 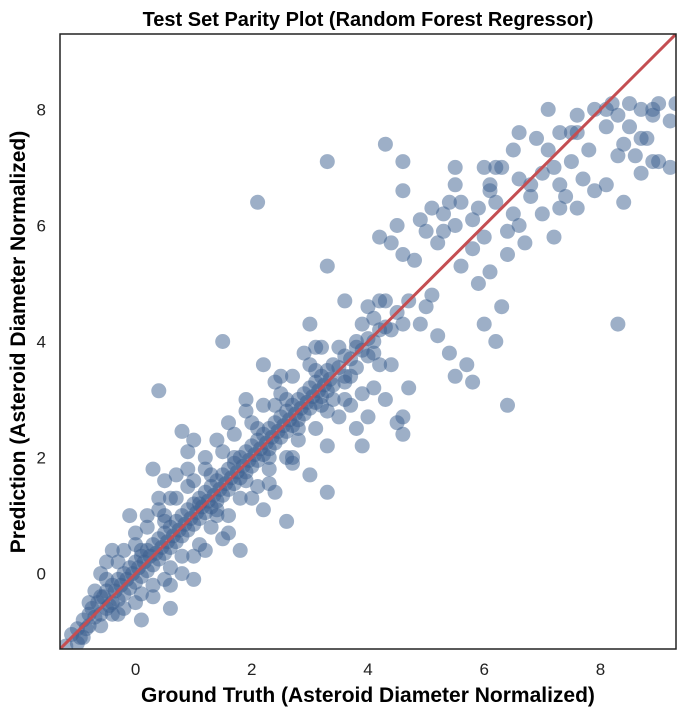 I want to click on y-tick-label: 2, so click(x=41, y=458).